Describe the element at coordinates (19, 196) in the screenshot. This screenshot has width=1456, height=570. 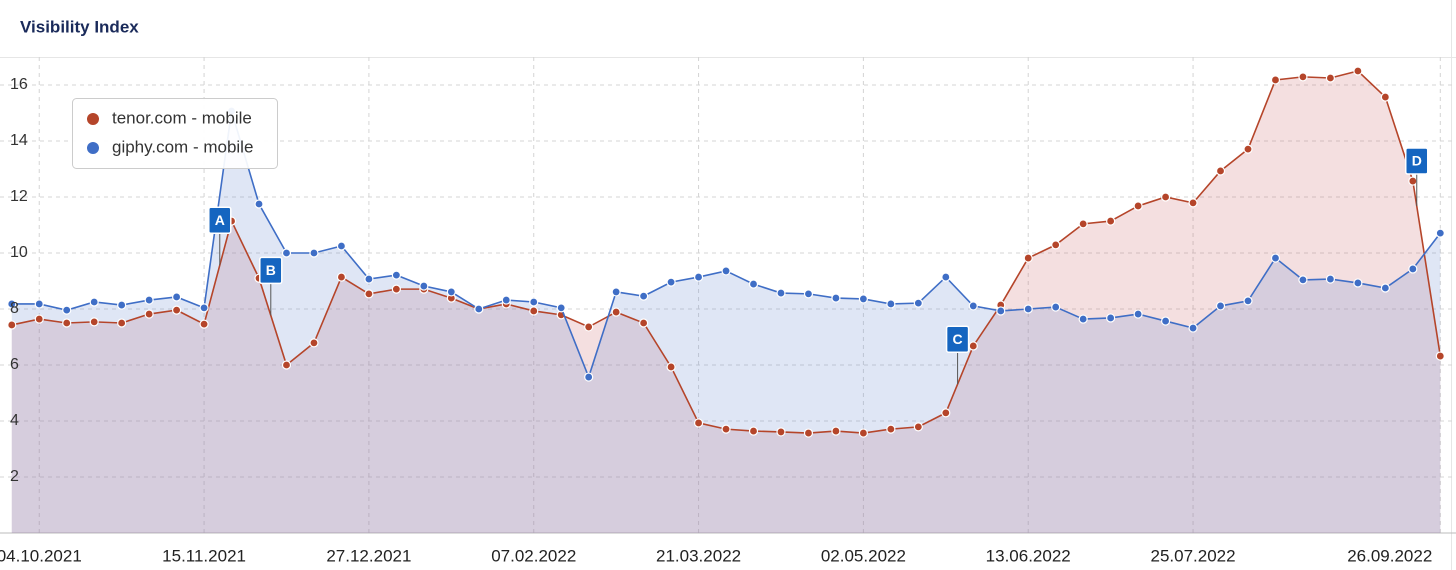
I see `y-tick-label: 12` at that location.